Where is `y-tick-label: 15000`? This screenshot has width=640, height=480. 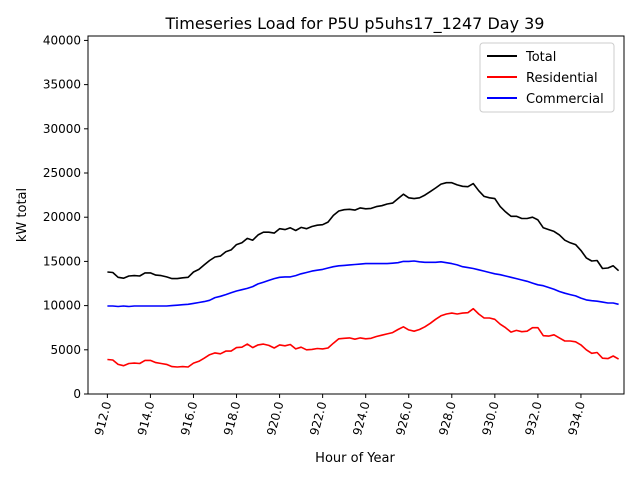
y-tick-label: 15000 is located at coordinates (62, 261).